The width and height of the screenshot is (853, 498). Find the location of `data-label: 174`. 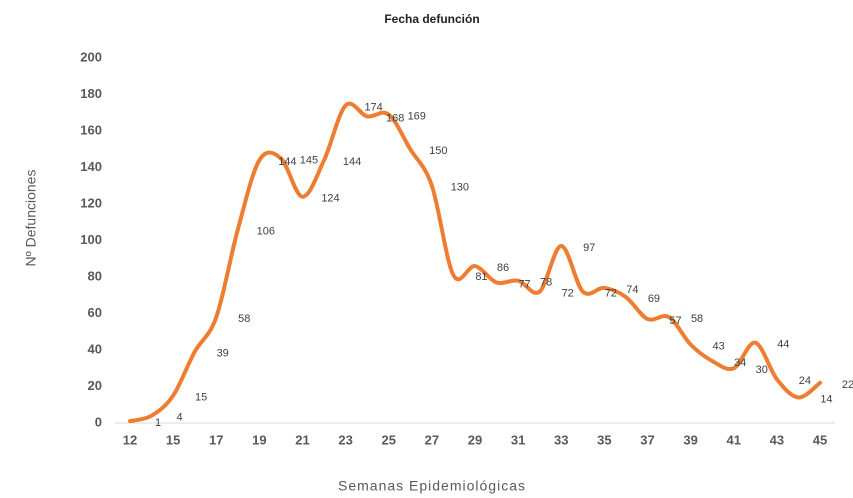

data-label: 174 is located at coordinates (373, 107).